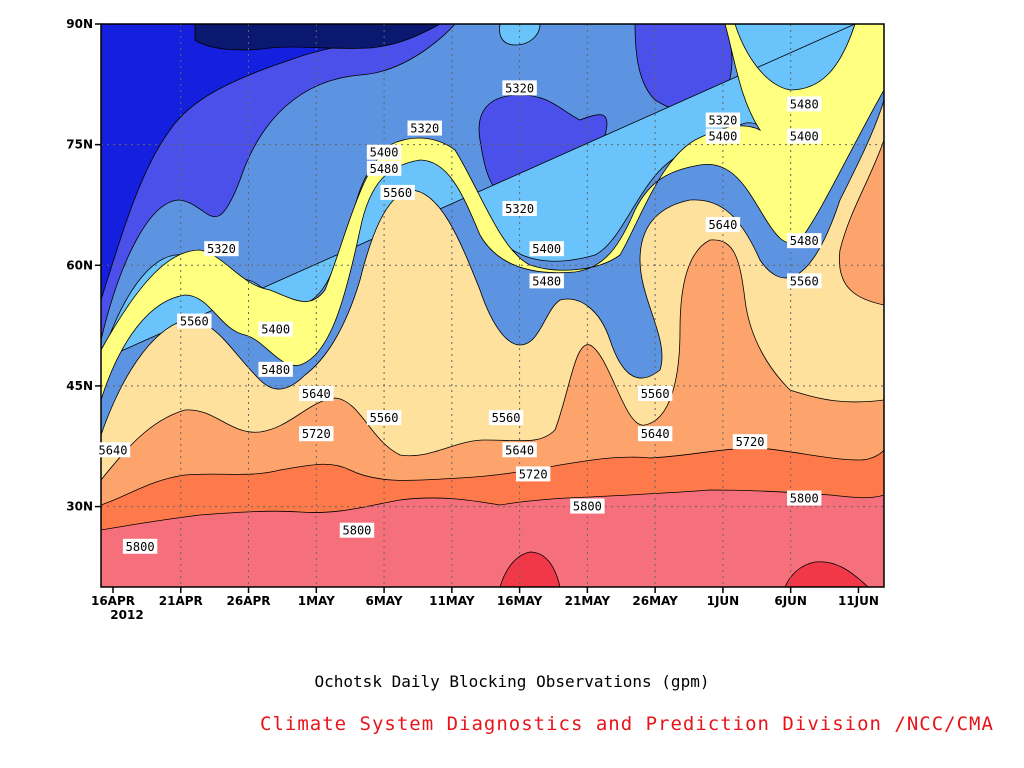  What do you see at coordinates (858, 601) in the screenshot?
I see `x-tick-label: 11JUN` at bounding box center [858, 601].